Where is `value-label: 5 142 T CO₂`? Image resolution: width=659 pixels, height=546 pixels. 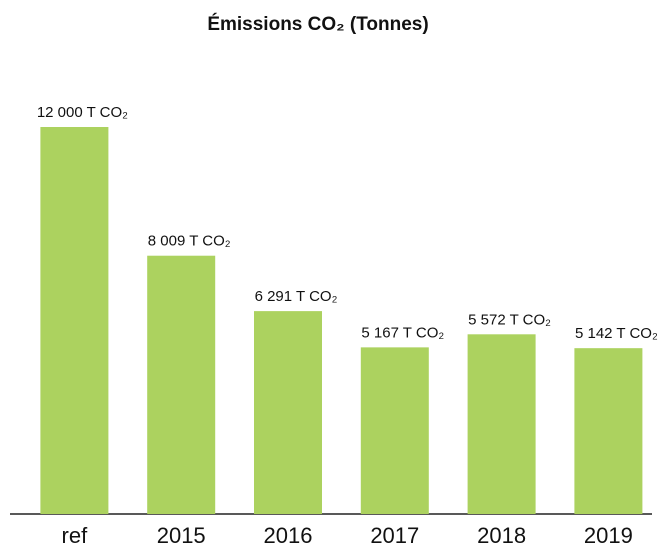
value-label: 5 142 T CO₂ is located at coordinates (616, 333).